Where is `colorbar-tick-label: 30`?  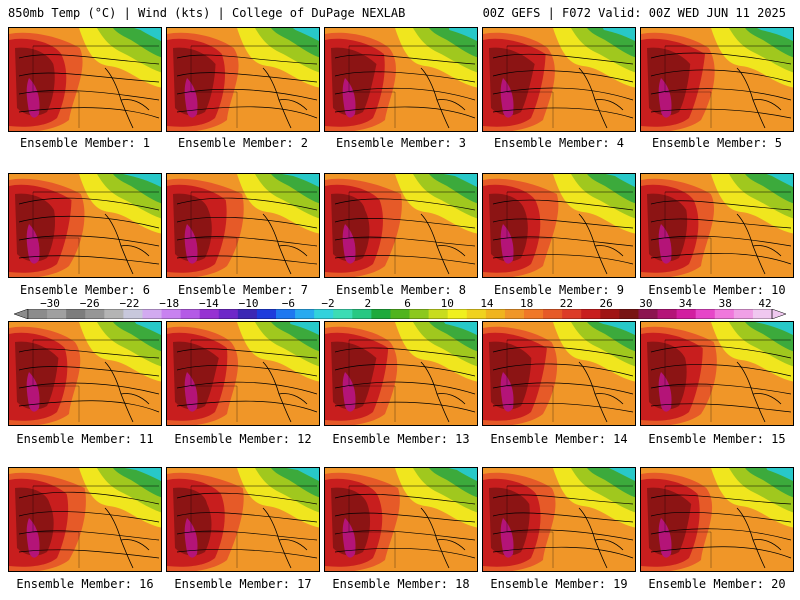 colorbar-tick-label: 30 is located at coordinates (646, 303).